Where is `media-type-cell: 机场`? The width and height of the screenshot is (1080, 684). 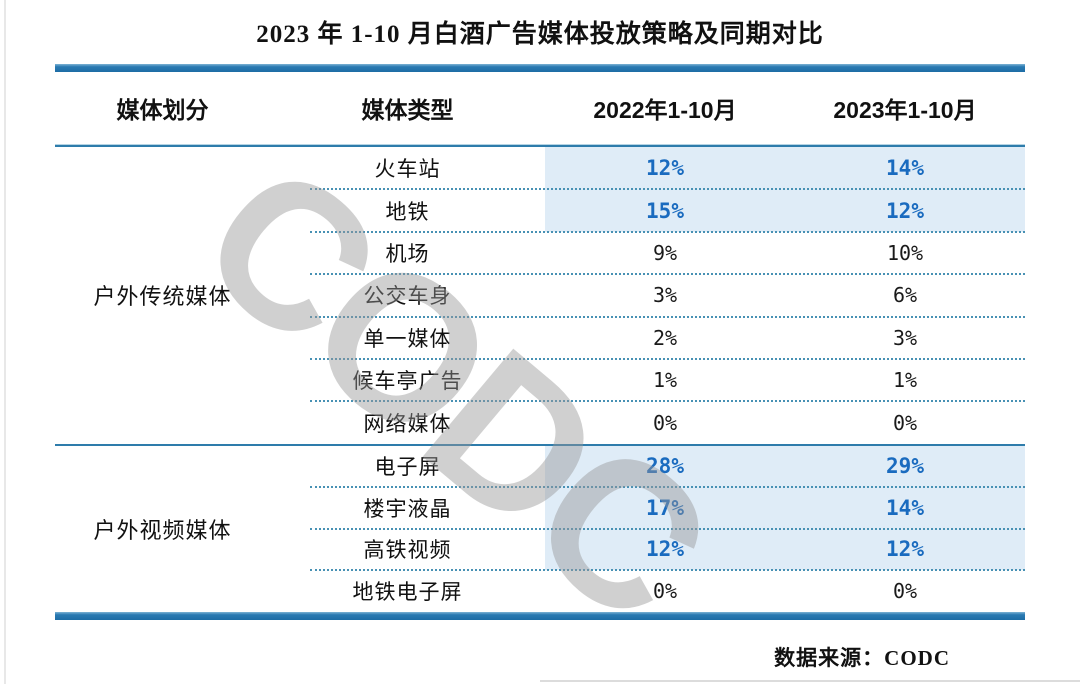 media-type-cell: 机场 is located at coordinates (407, 254).